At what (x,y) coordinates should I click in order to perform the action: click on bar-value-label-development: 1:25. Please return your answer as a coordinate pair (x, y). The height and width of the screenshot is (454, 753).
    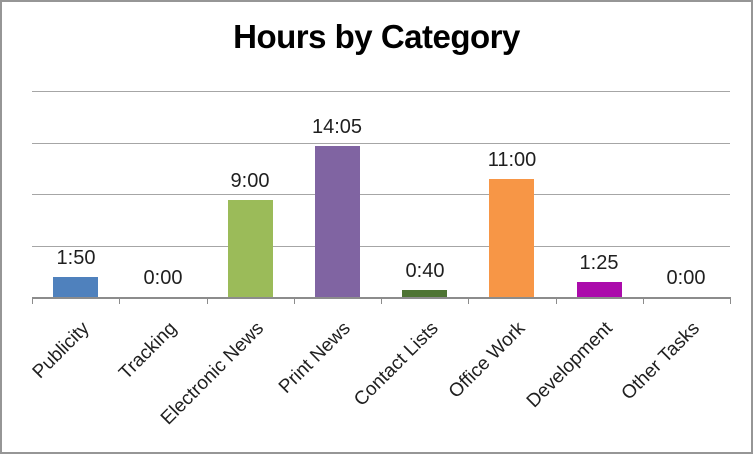
    Looking at the image, I should click on (599, 263).